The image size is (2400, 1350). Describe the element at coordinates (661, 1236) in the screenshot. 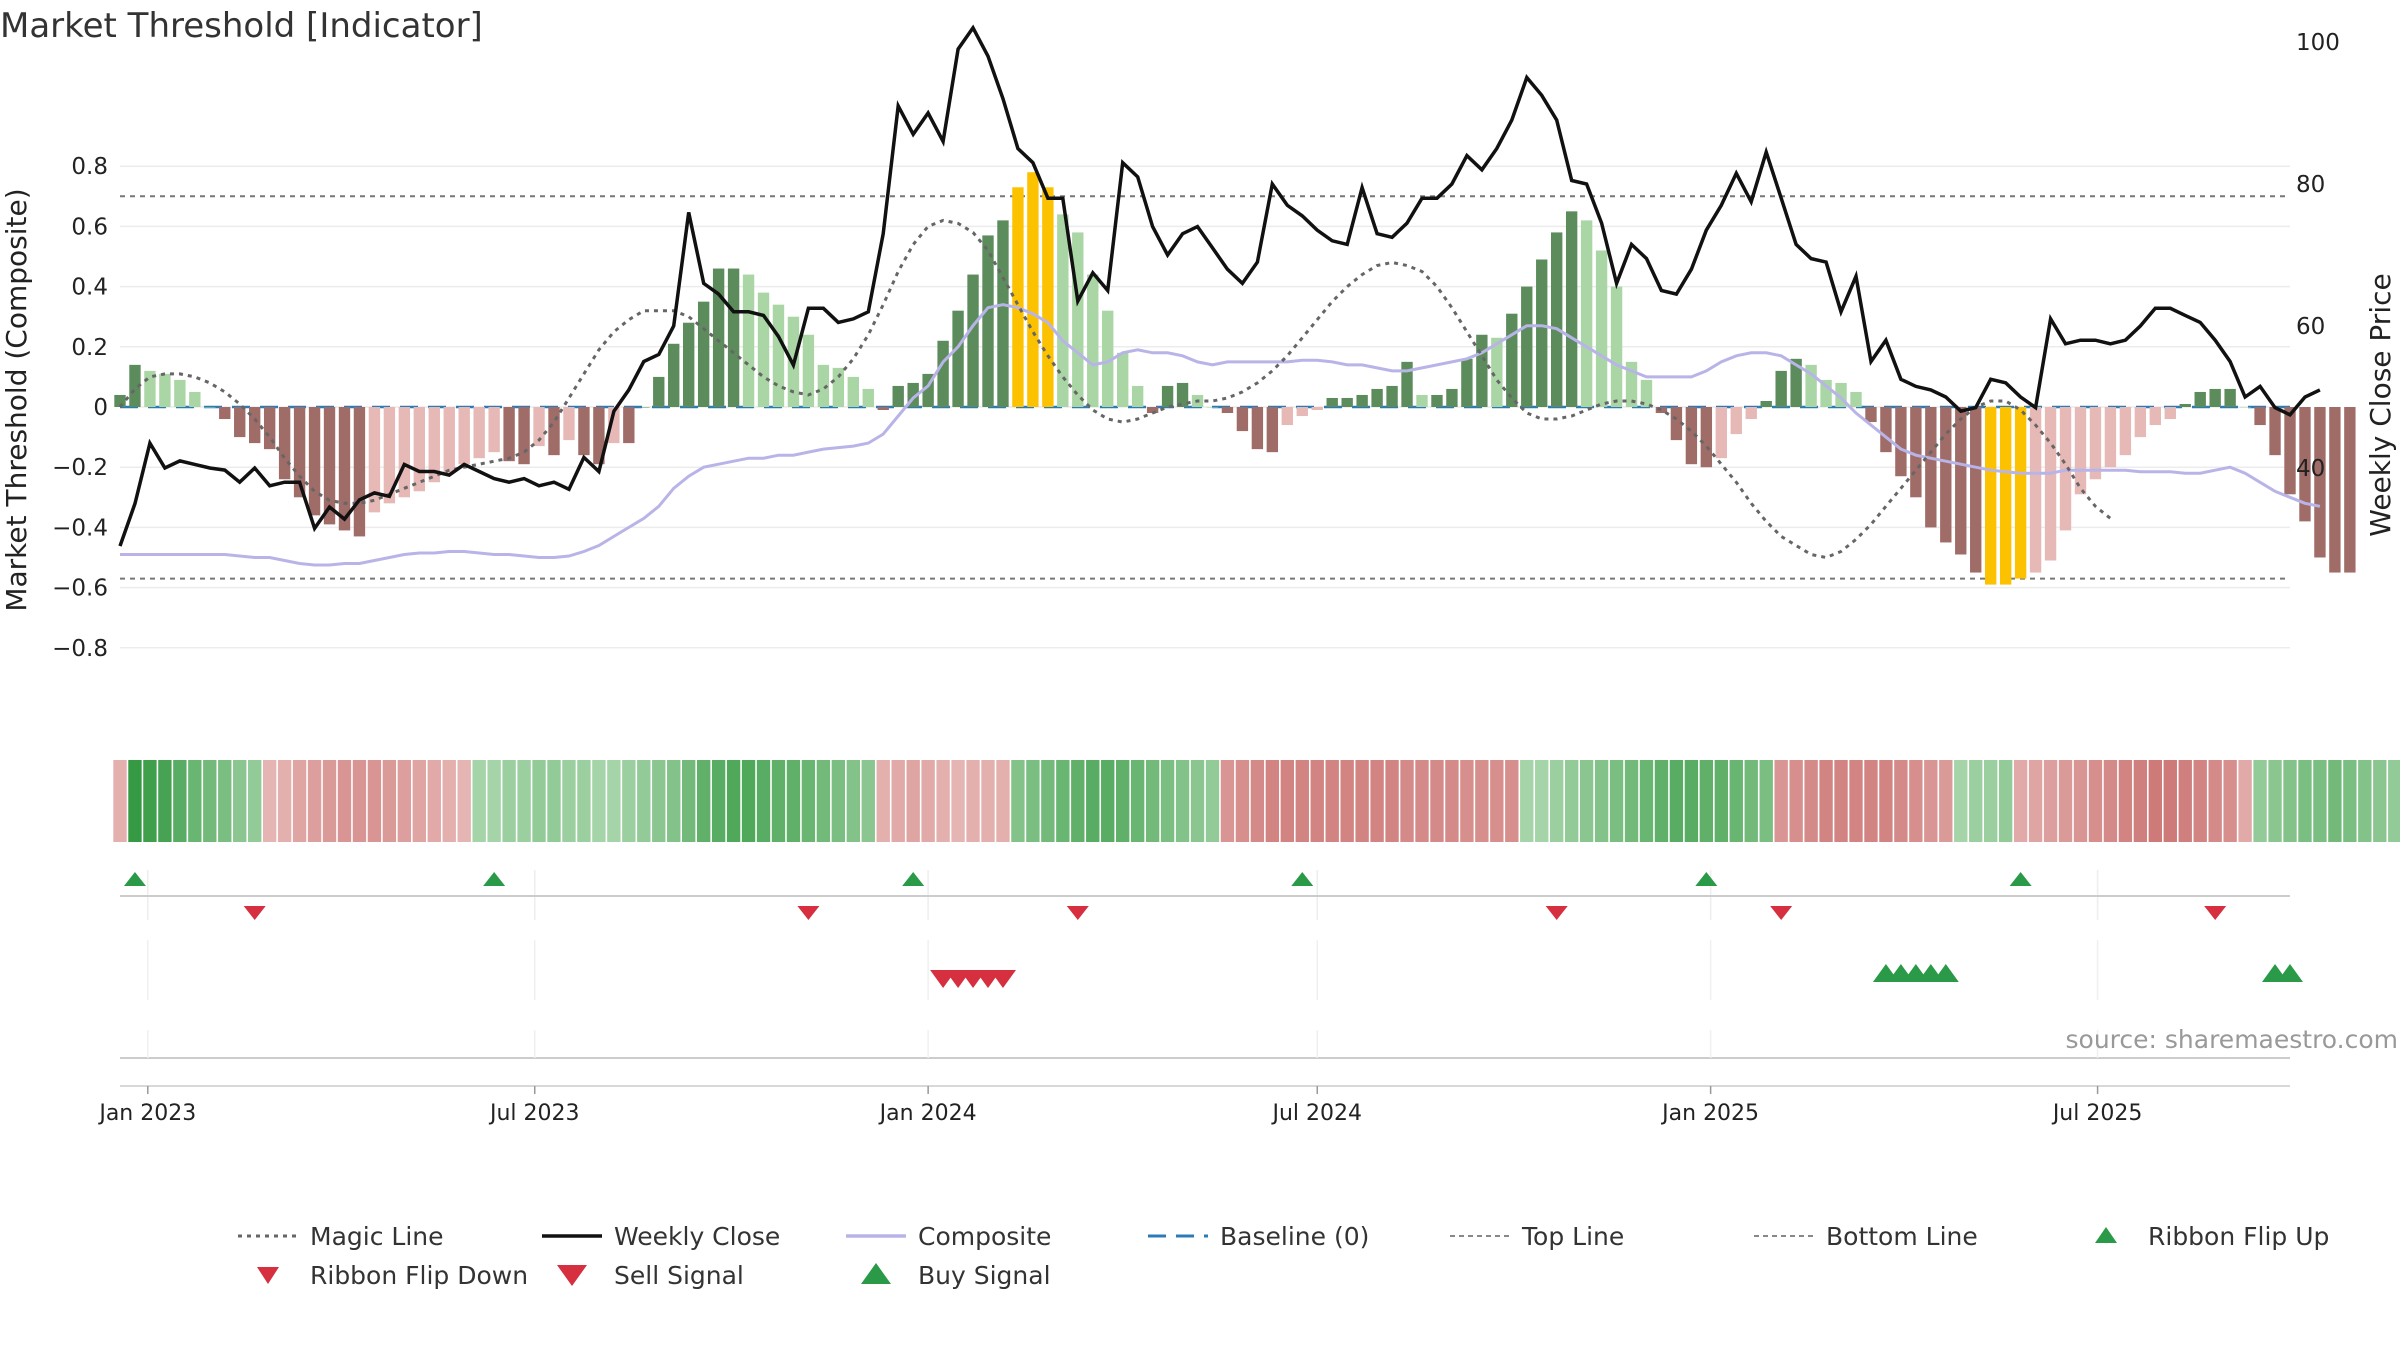

I see `legend-item-close: Weekly Close` at that location.